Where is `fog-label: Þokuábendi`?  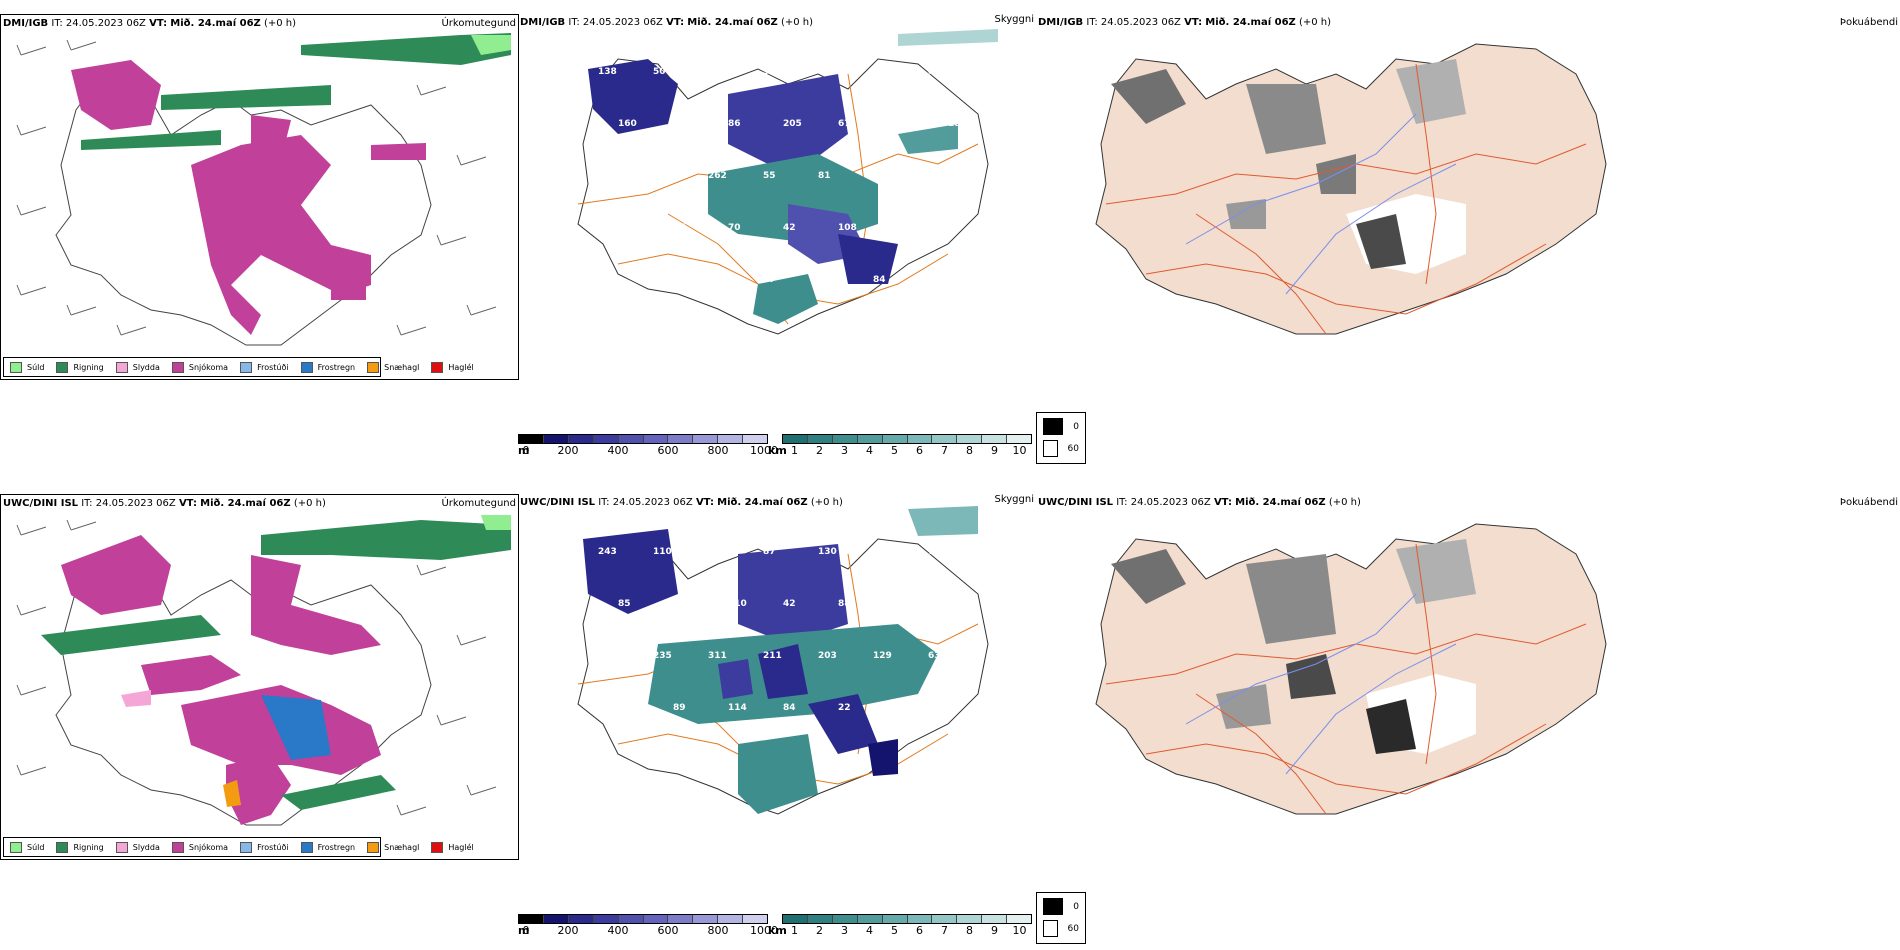 fog-label: Þokuábendi is located at coordinates (1868, 22).